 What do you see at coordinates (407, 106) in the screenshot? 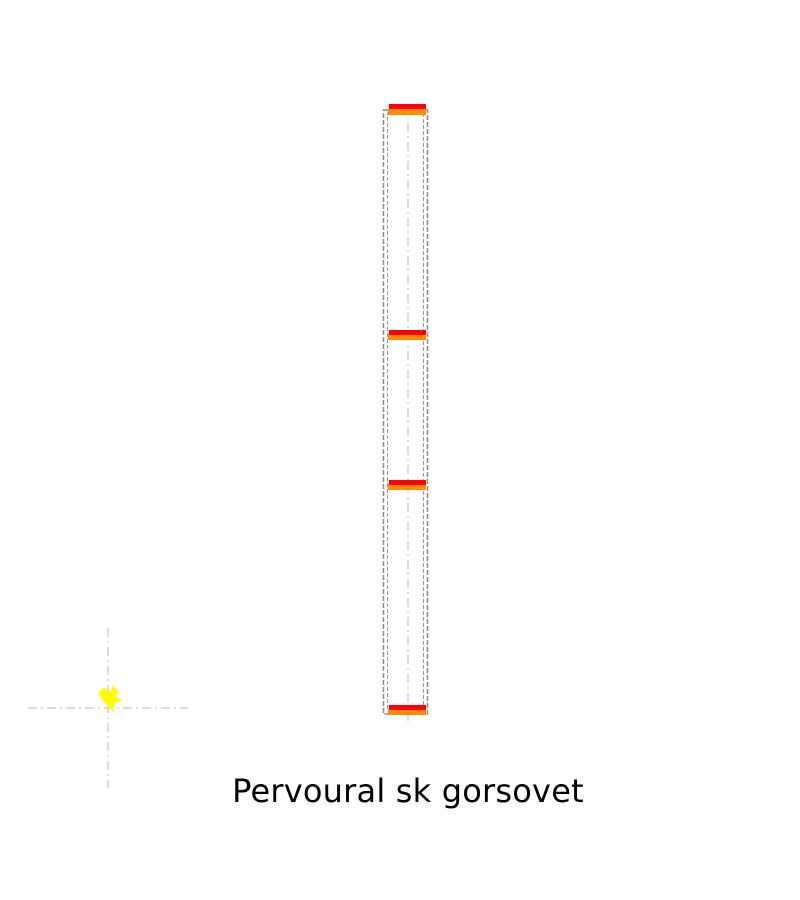
I see `level-marker-top-primary` at bounding box center [407, 106].